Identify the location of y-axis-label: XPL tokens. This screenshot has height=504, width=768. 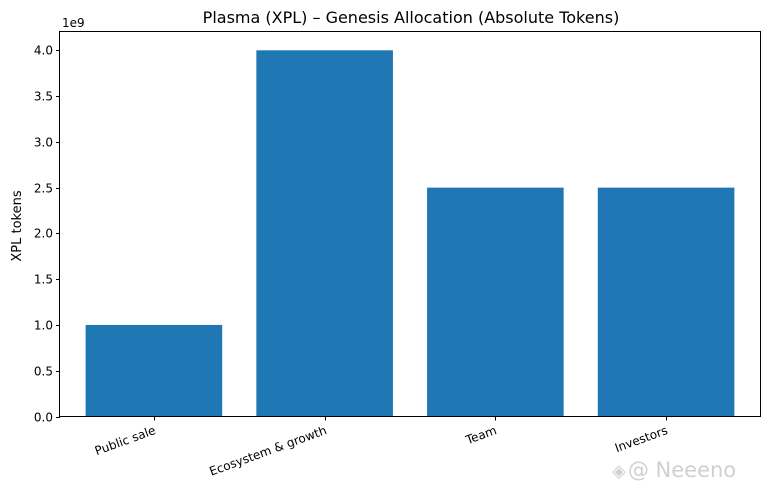
(17, 225).